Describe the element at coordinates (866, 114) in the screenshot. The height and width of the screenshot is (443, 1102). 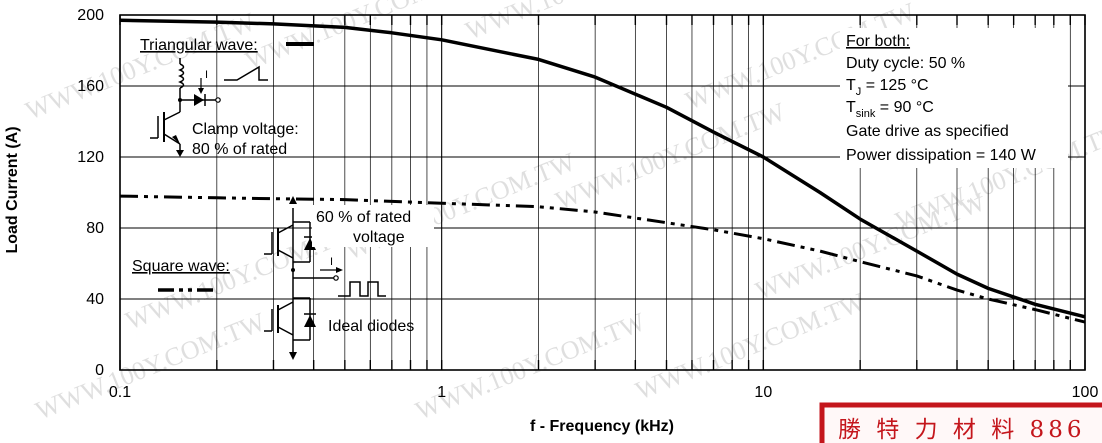
I see `tsink-subscript: sink` at that location.